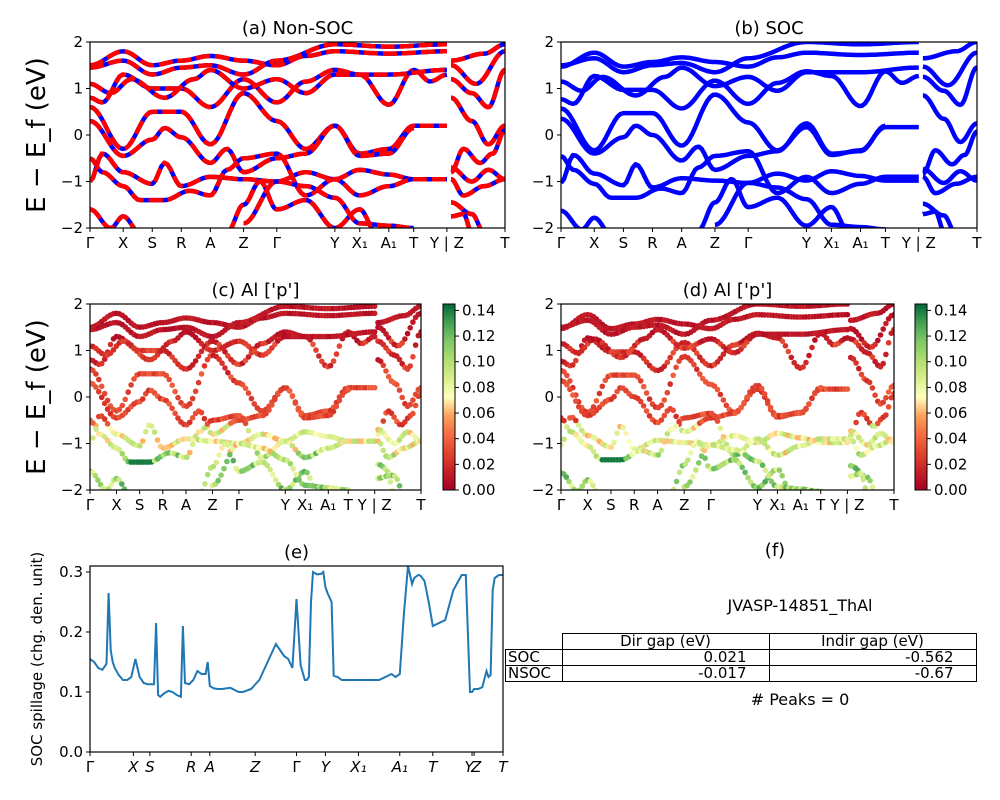 The width and height of the screenshot is (1000, 800). What do you see at coordinates (478, 336) in the screenshot?
I see `colorbar-tick-label: 0.12` at bounding box center [478, 336].